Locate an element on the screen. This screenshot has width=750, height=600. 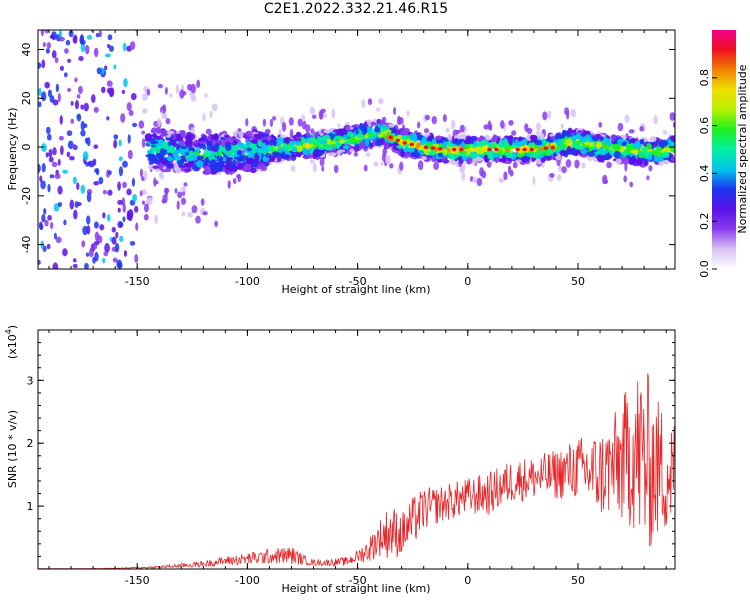
snr-x-tick-label: 50 is located at coordinates (578, 580).